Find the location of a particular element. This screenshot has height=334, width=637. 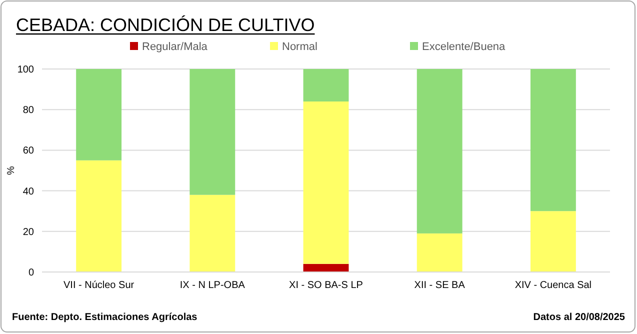

y-tick-label: 60 is located at coordinates (28, 151).